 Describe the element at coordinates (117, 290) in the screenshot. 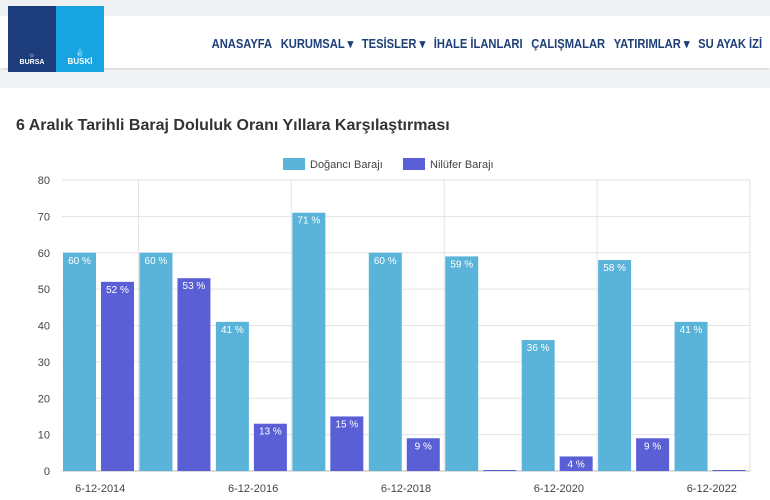

I see `data-label: 52 %` at that location.